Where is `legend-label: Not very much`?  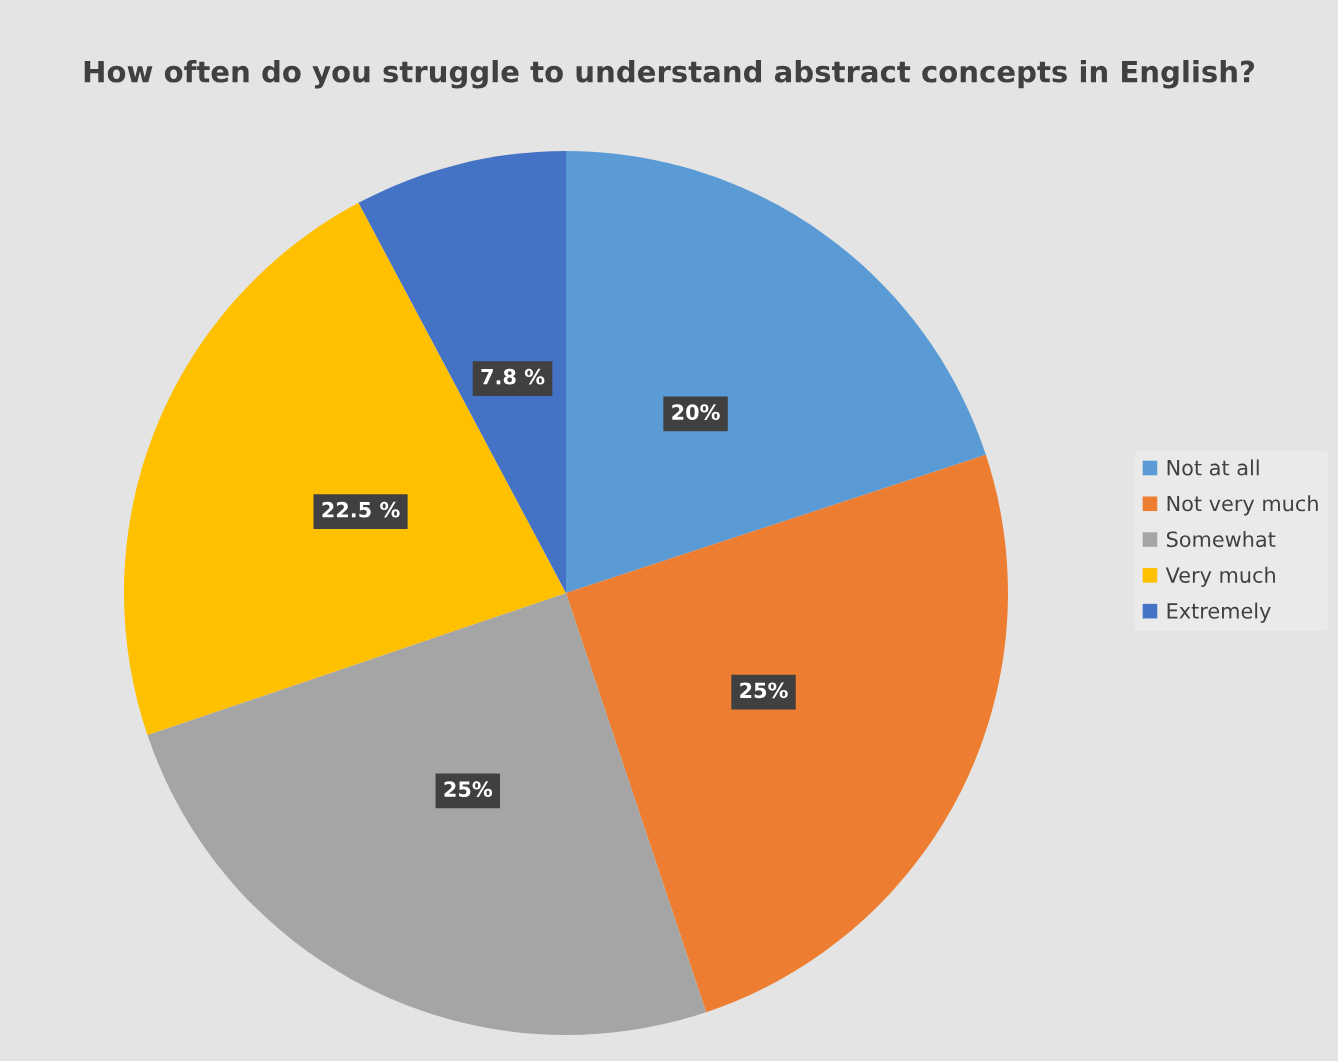 legend-label: Not very much is located at coordinates (1242, 505).